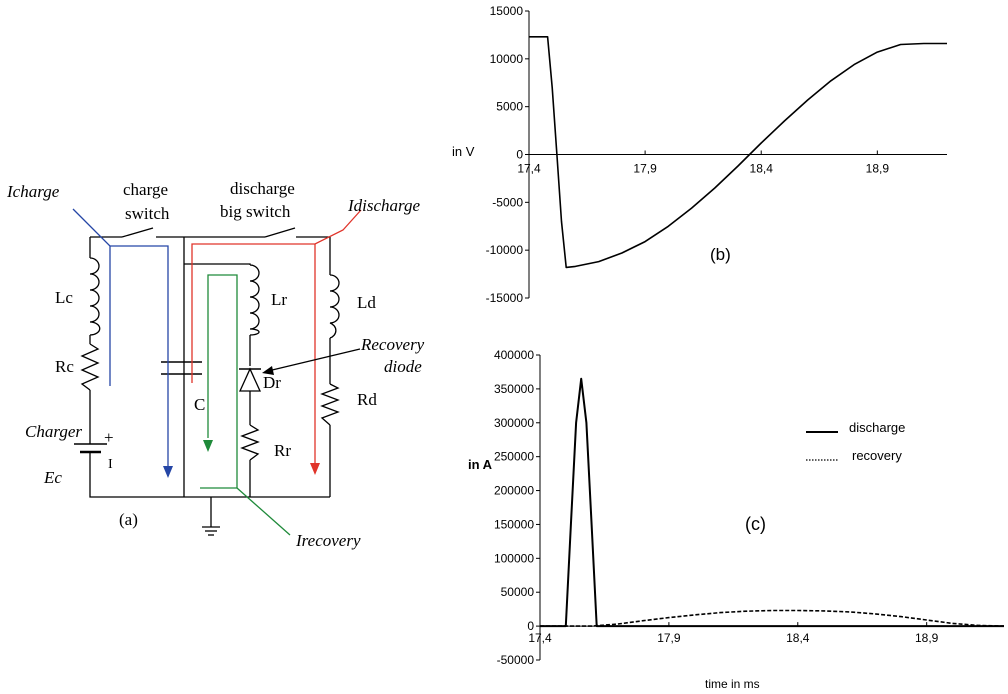 Image resolution: width=1008 pixels, height=694 pixels. What do you see at coordinates (384, 205) in the screenshot?
I see `label-idischarge: Idischarge` at bounding box center [384, 205].